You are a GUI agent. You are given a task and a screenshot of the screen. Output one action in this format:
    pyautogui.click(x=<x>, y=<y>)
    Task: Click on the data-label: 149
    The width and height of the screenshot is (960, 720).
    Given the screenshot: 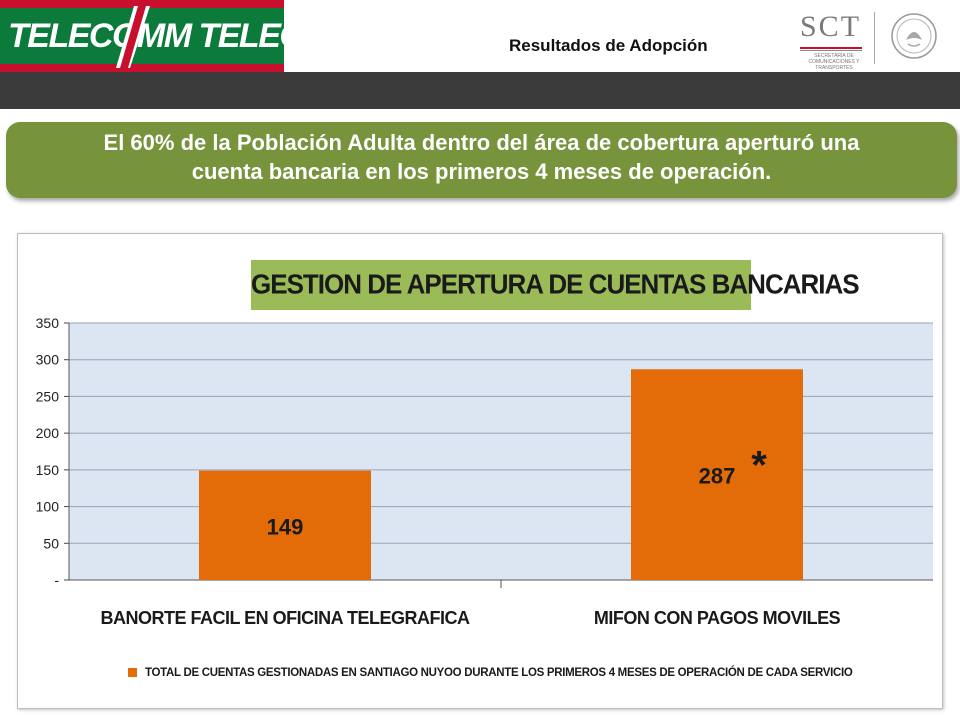 What is the action you would take?
    pyautogui.click(x=285, y=526)
    